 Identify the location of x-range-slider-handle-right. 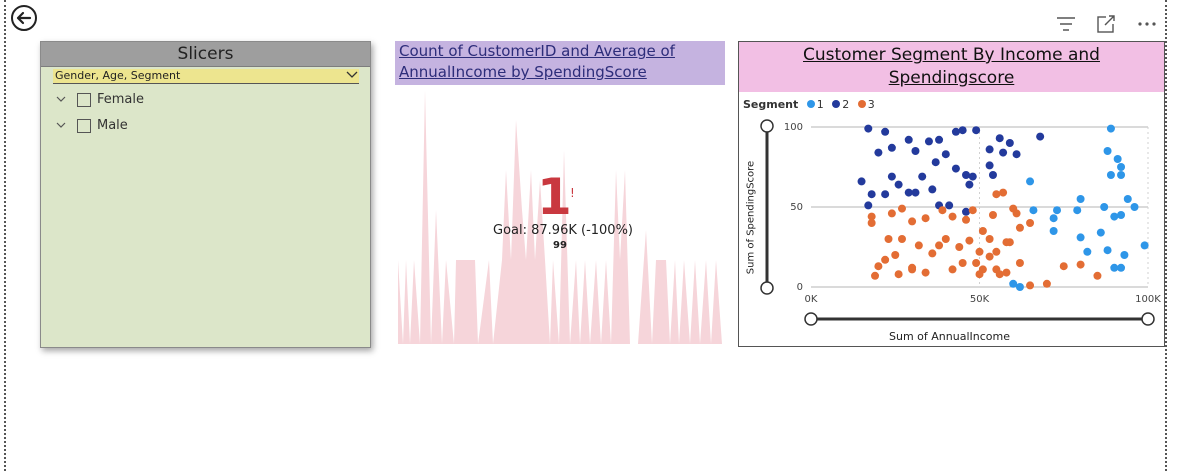
(1148, 319).